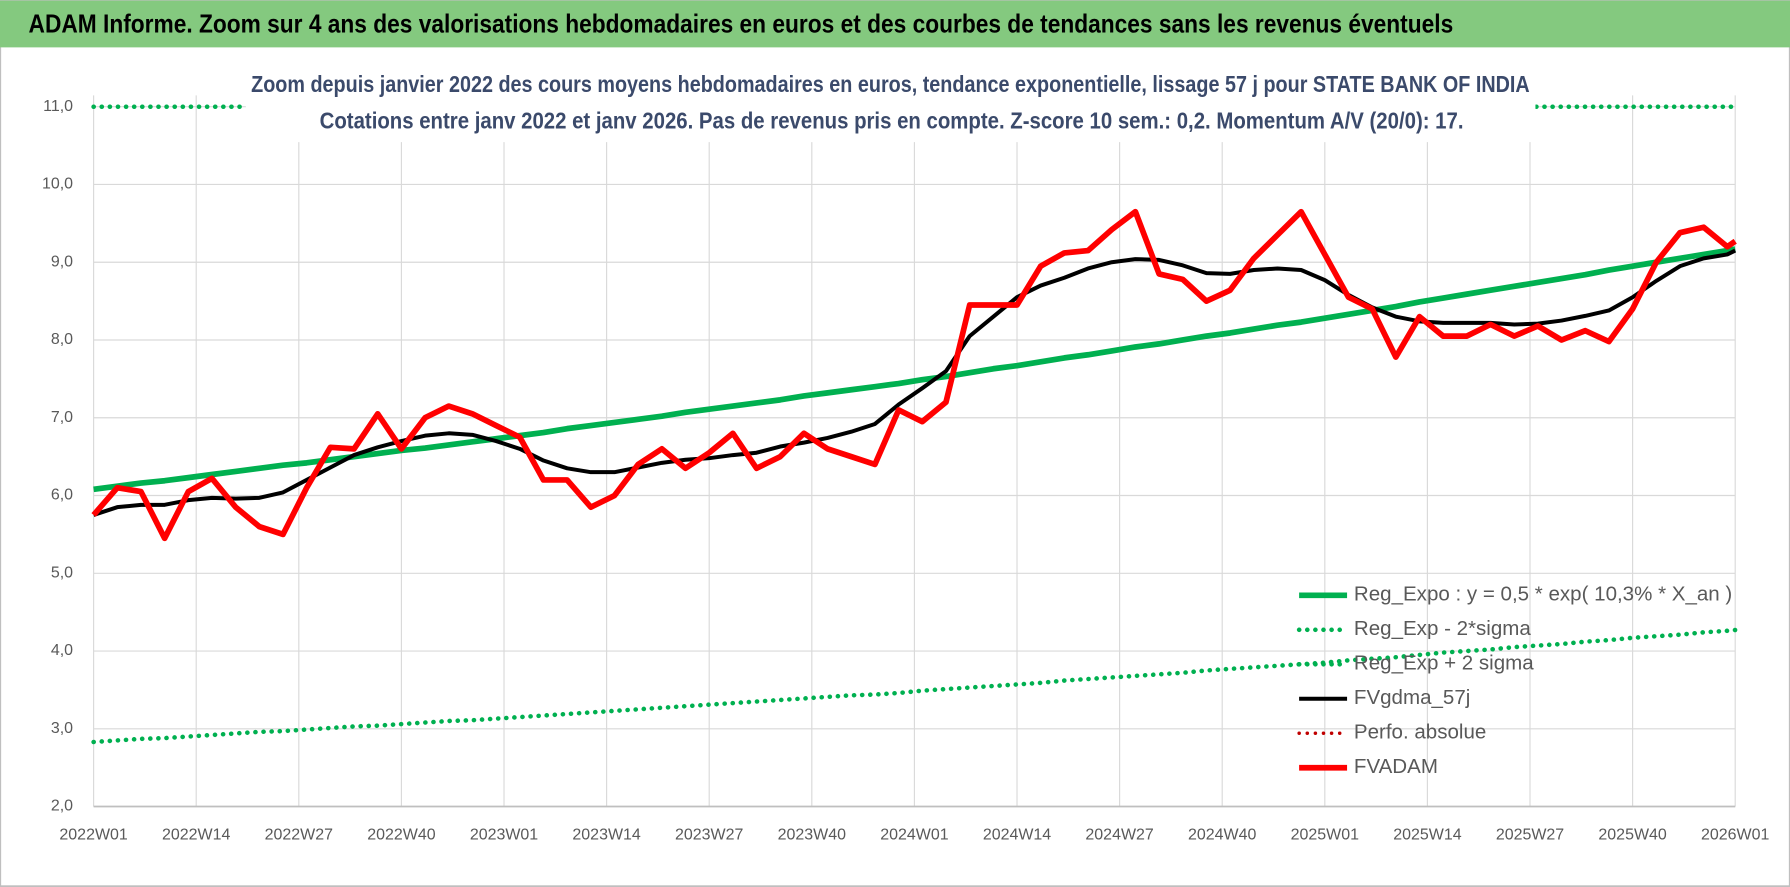  What do you see at coordinates (812, 834) in the screenshot?
I see `x-tick-label: 2023W40` at bounding box center [812, 834].